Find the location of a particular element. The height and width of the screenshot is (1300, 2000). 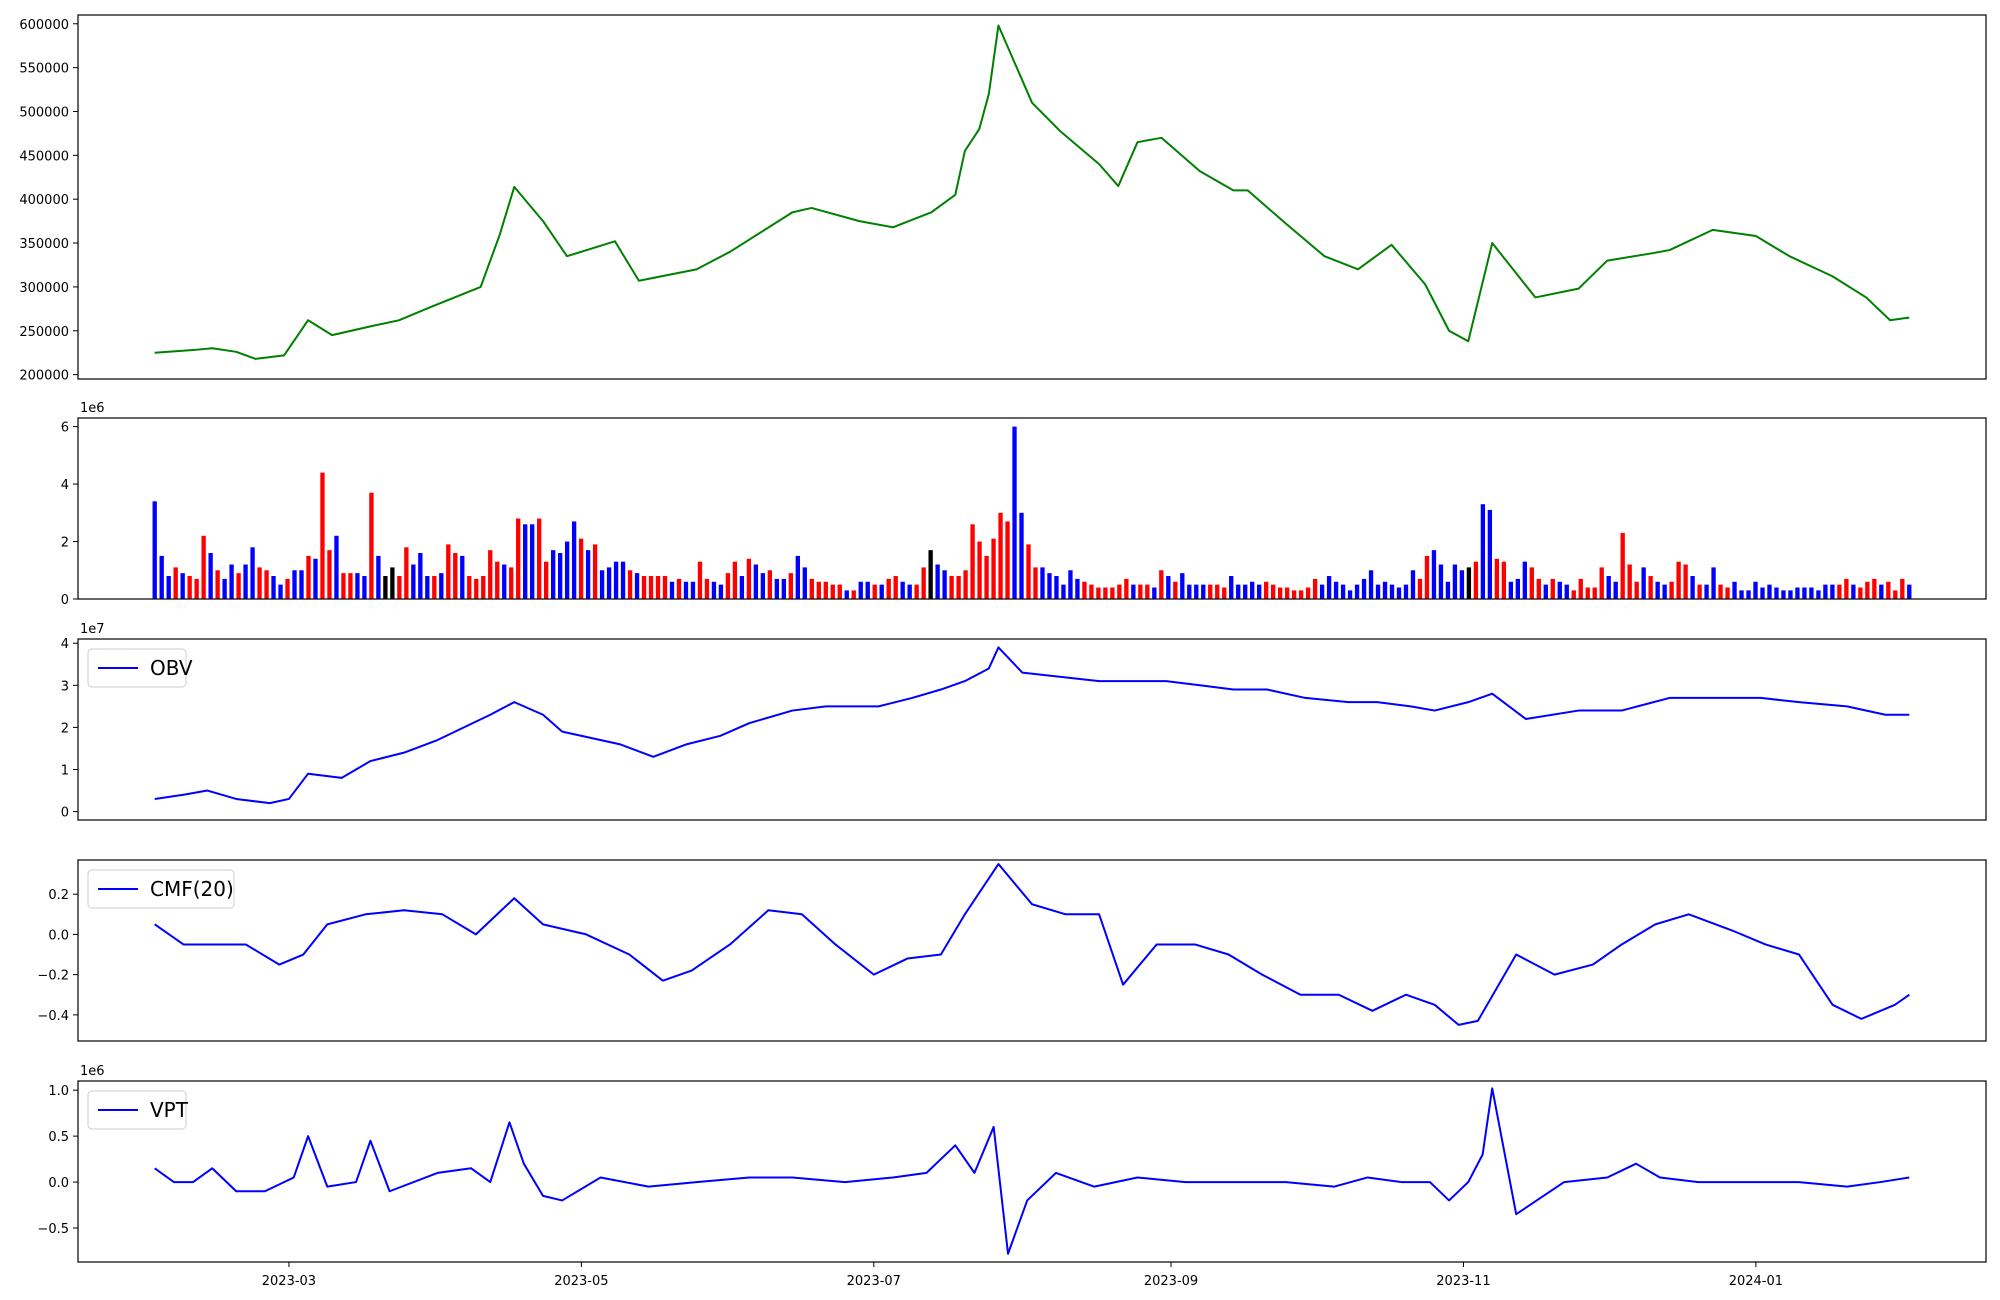

x-tick-label: 2023-11 is located at coordinates (1463, 1281).